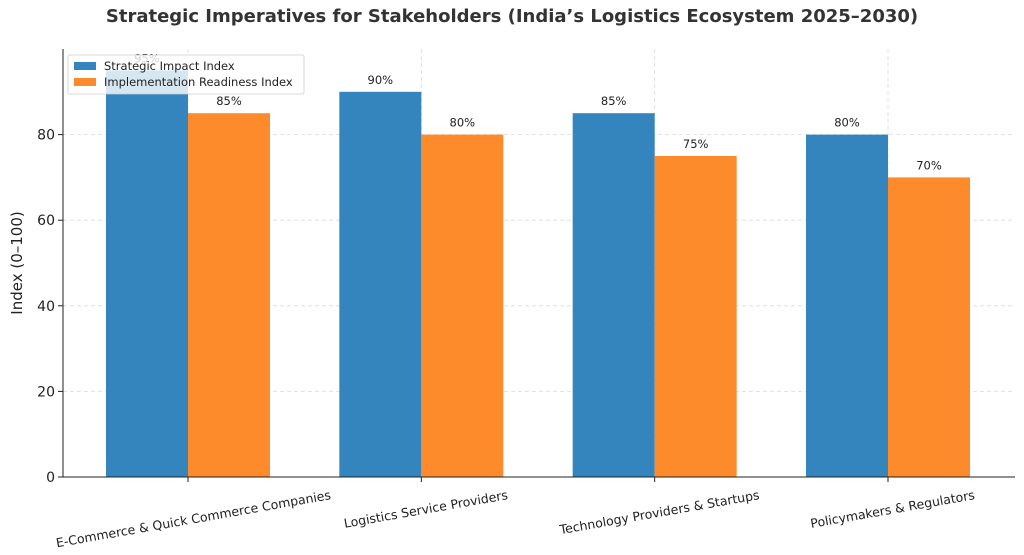 The image size is (1024, 555). What do you see at coordinates (46, 307) in the screenshot?
I see `y-tick-label: 40` at bounding box center [46, 307].